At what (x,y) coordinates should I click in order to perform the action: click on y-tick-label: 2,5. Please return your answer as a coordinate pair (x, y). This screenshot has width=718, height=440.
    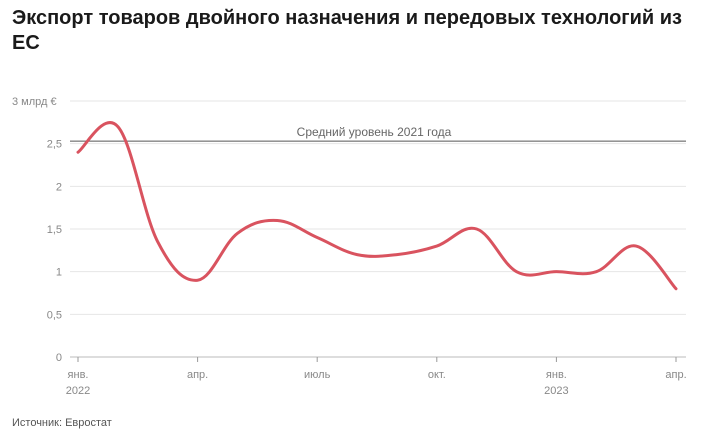
    Looking at the image, I should click on (54, 145).